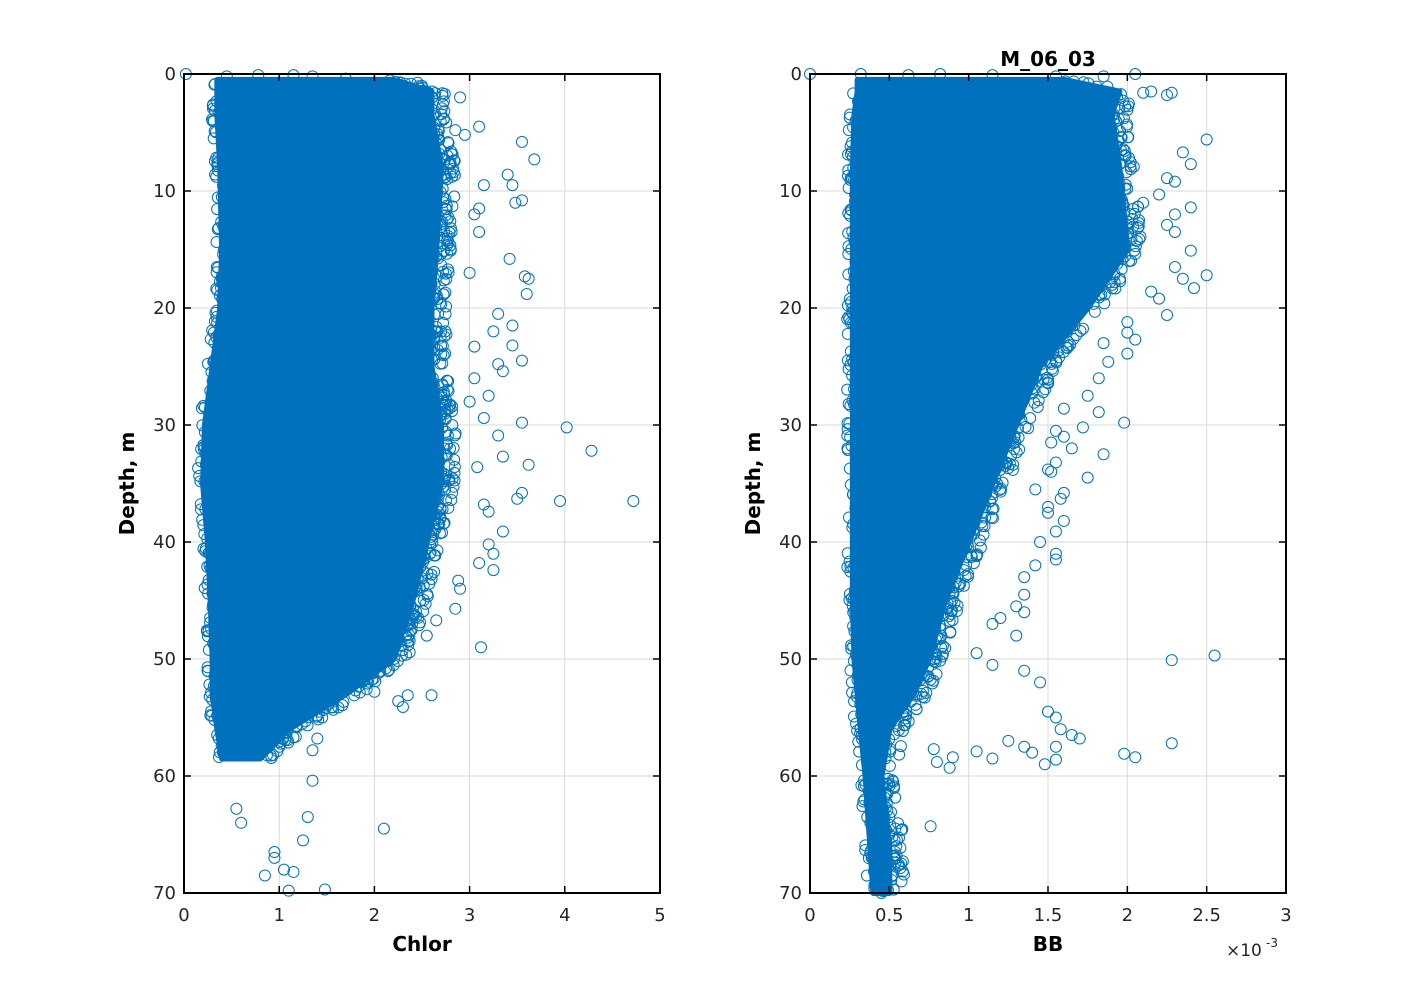  Describe the element at coordinates (164, 893) in the screenshot. I see `chlor-y-tick-label: 70` at that location.